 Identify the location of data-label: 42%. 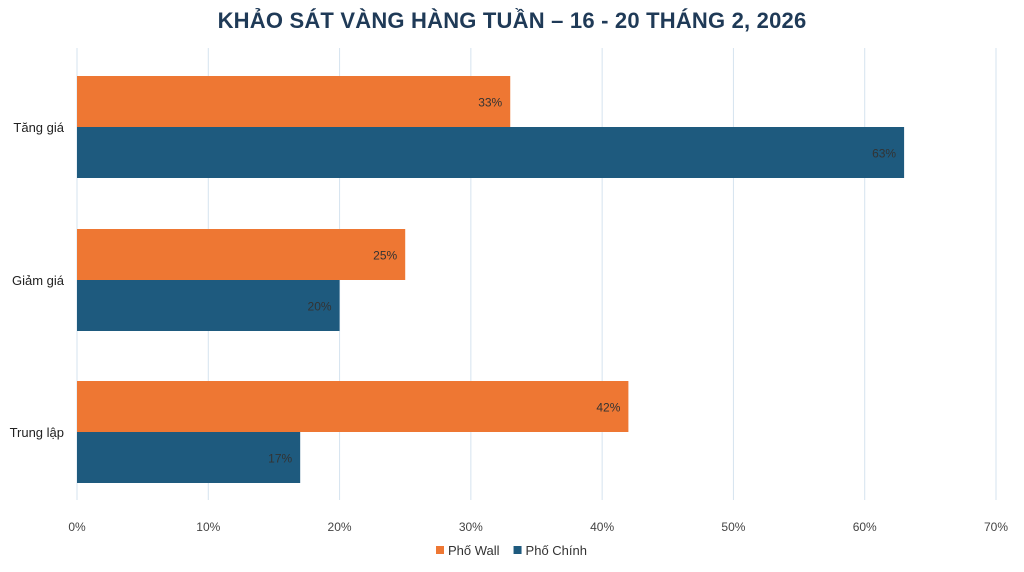
(608, 408).